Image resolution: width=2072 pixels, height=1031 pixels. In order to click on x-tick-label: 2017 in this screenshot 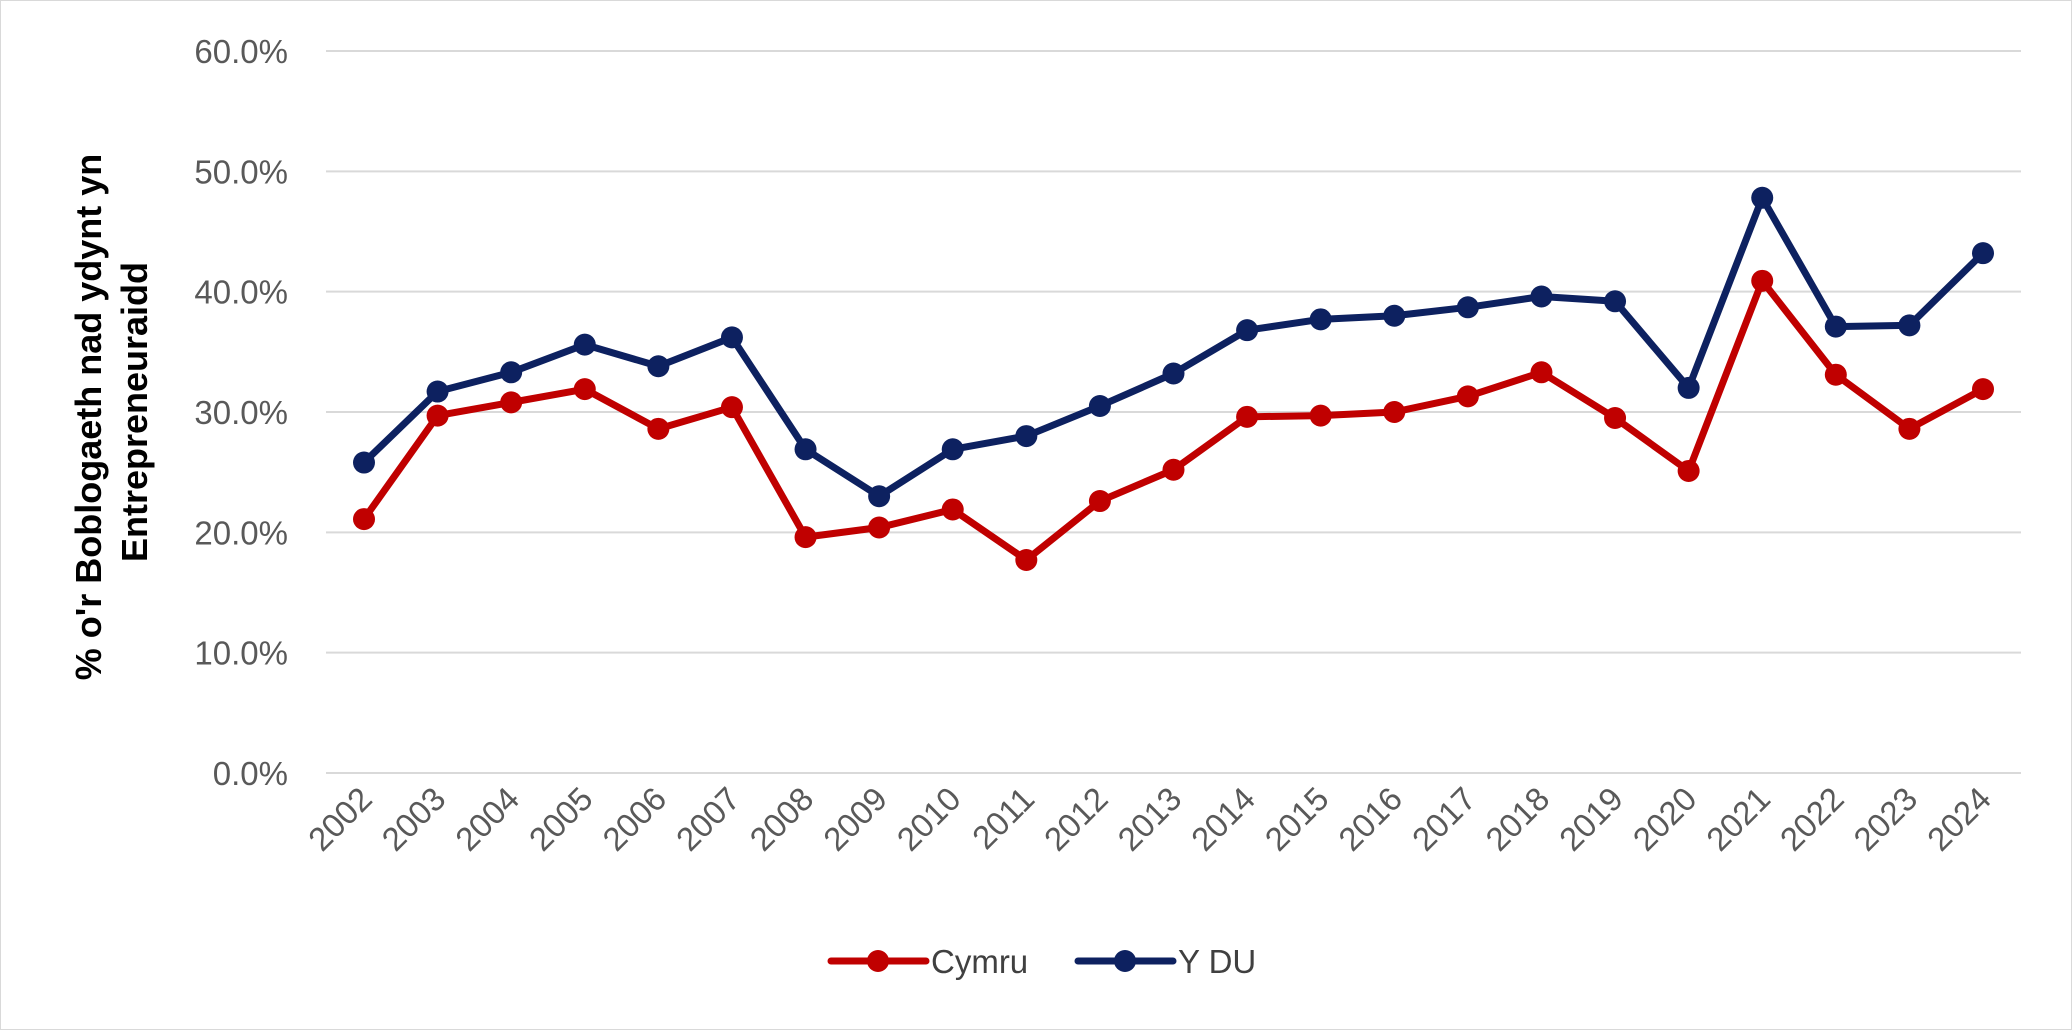, I will do `click(1444, 819)`.